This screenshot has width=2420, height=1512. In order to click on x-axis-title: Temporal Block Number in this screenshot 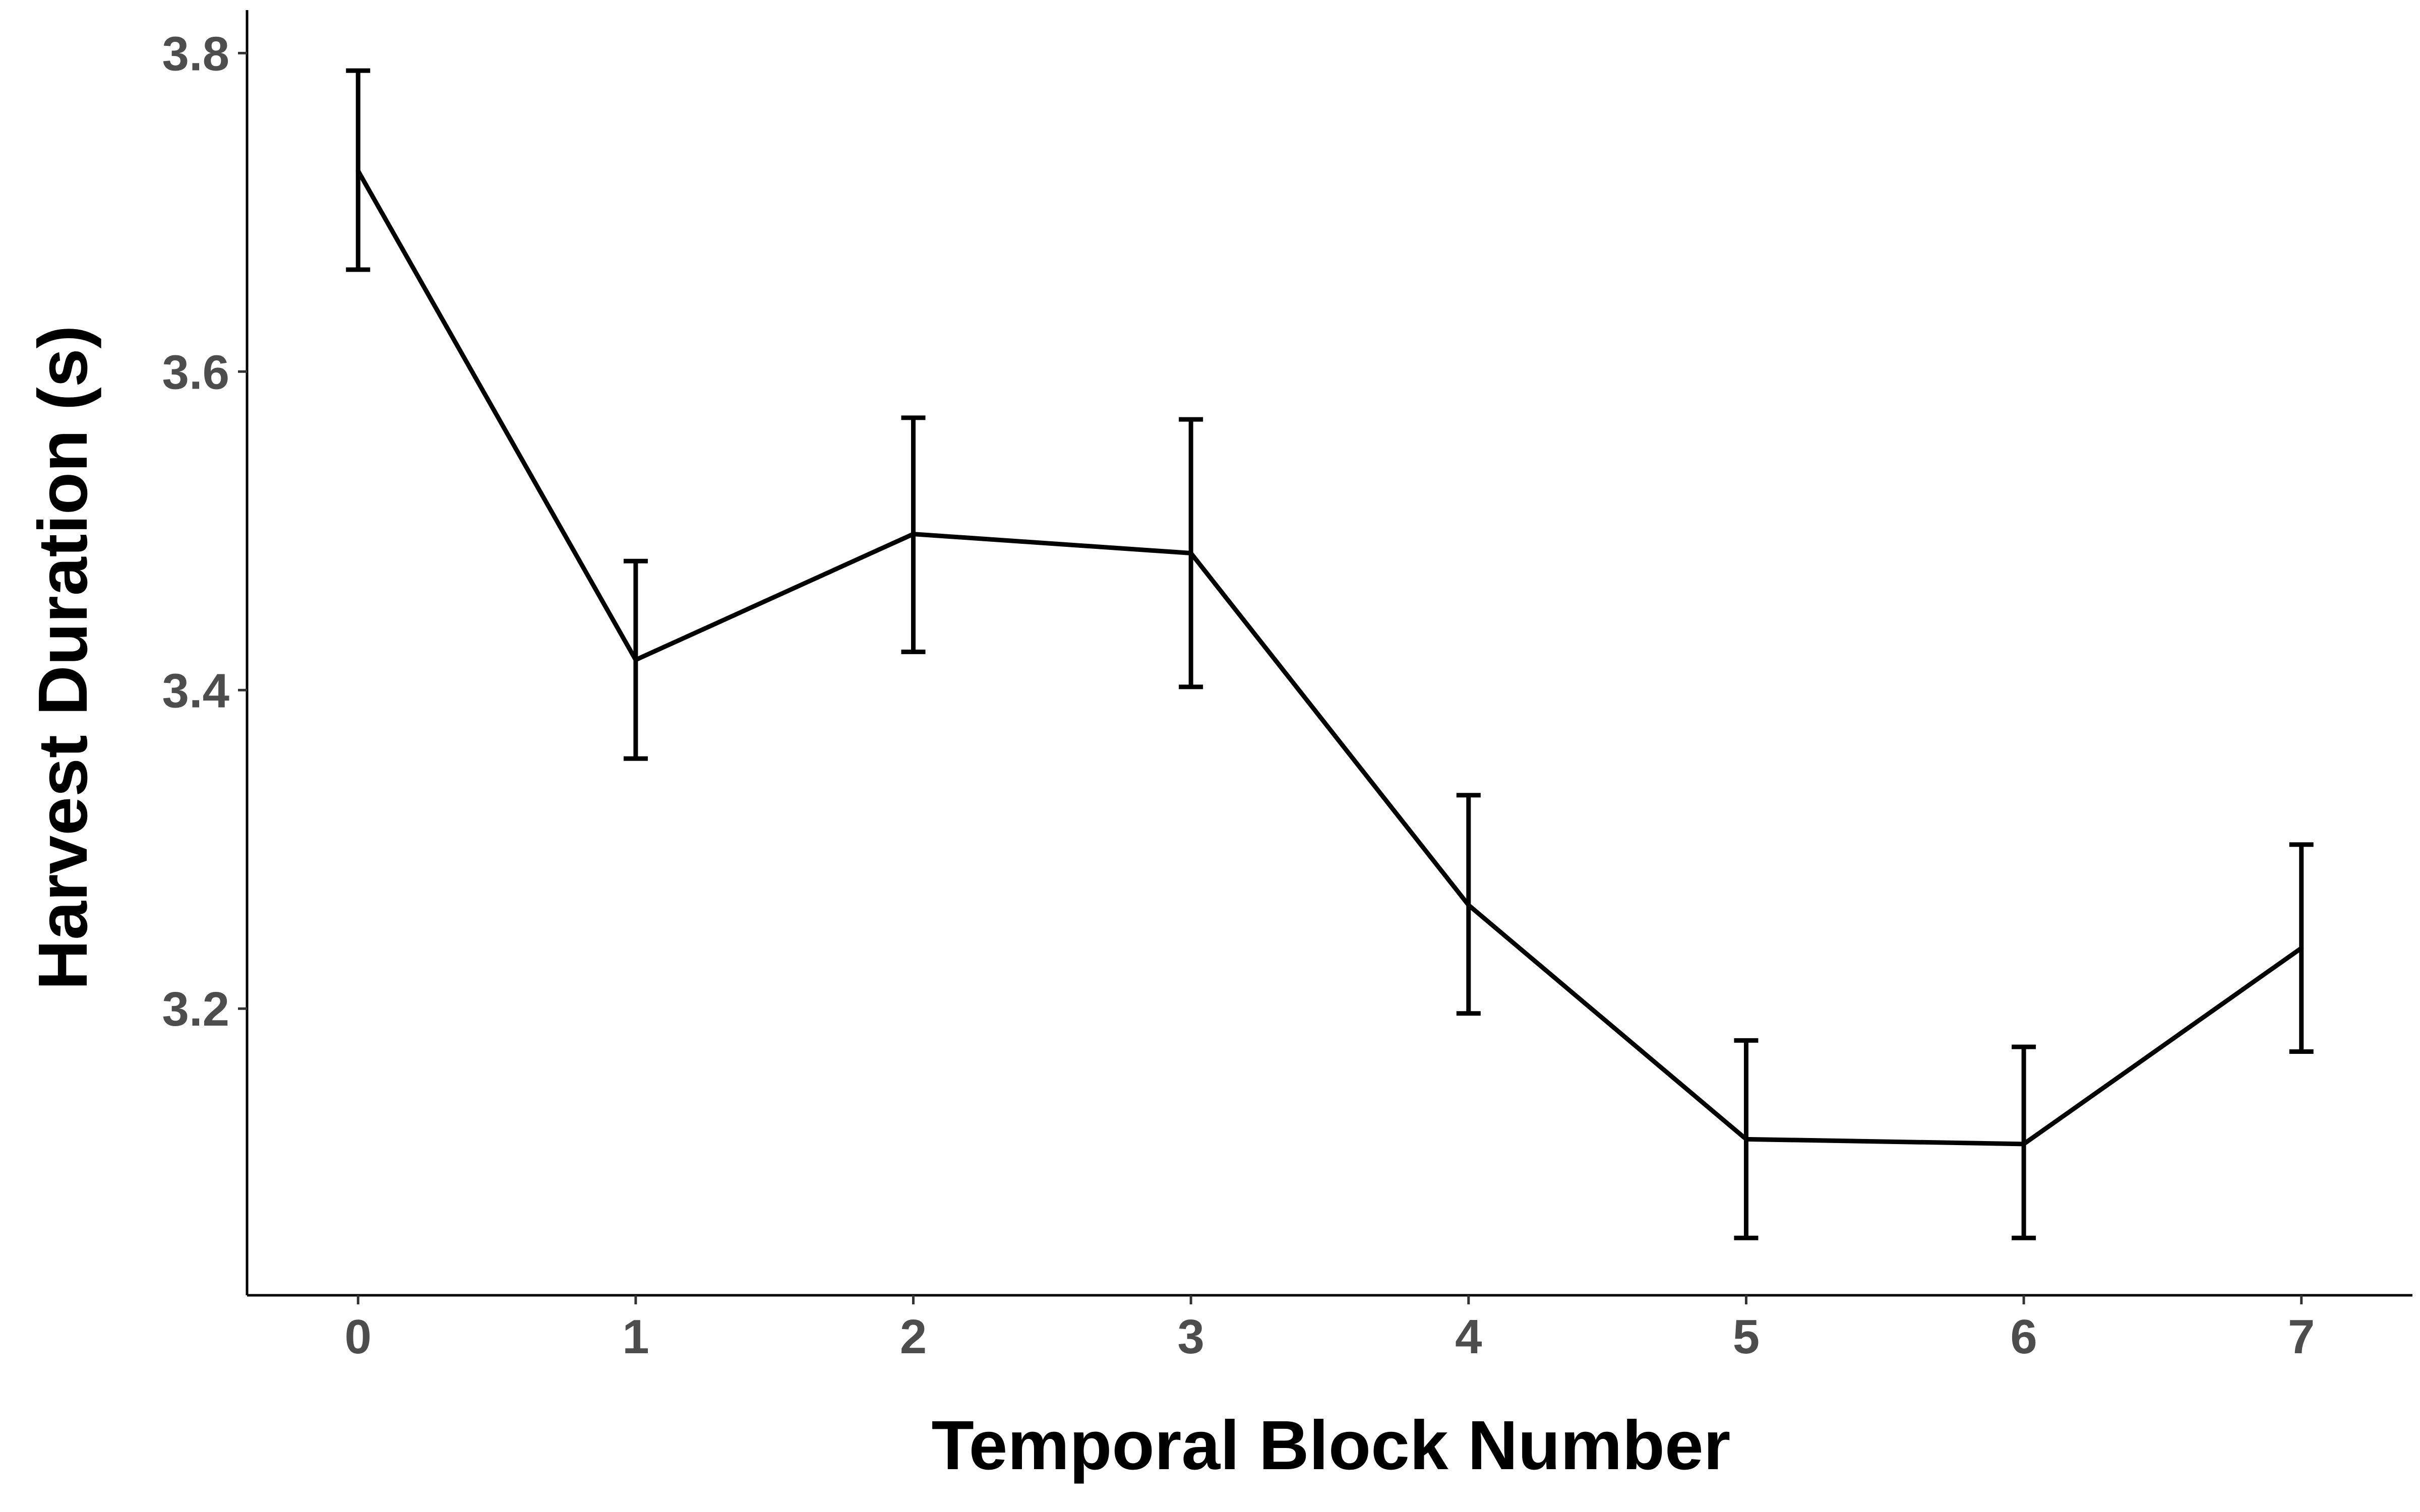, I will do `click(1331, 1445)`.